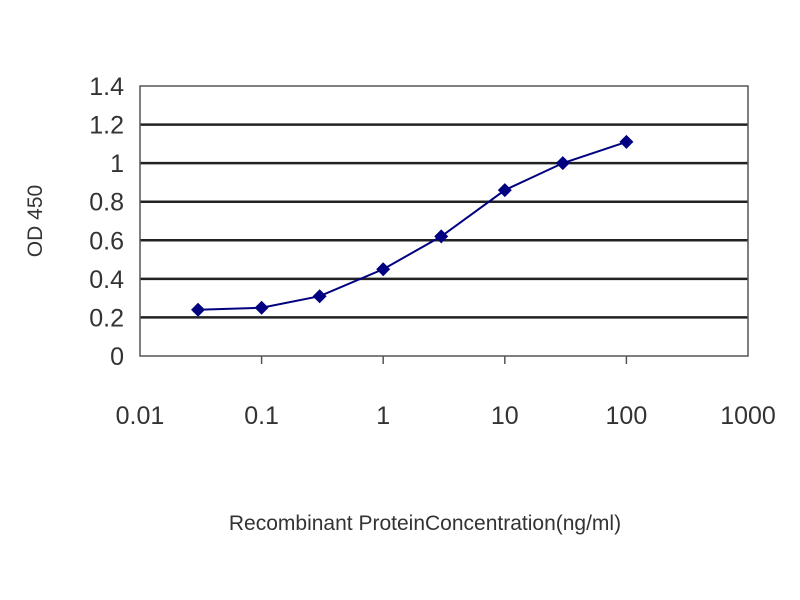  I want to click on y-tick-label: 1.2, so click(106, 126).